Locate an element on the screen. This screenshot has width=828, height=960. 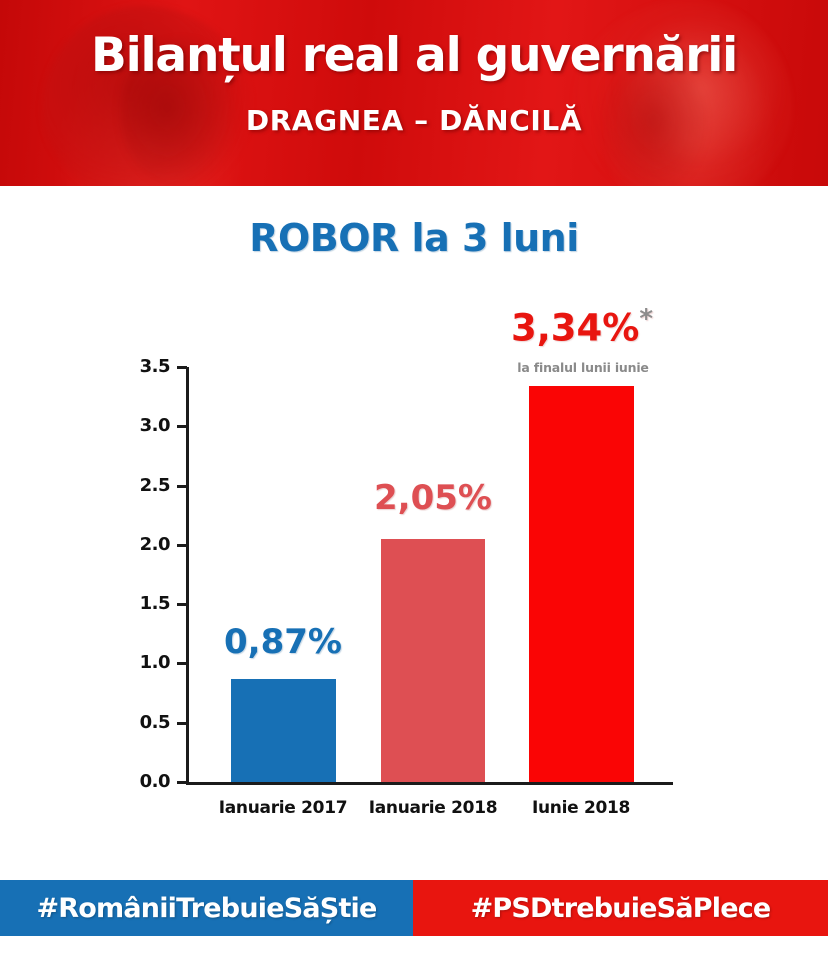
y-axis-tick-label-text: 3.5 is located at coordinates (155, 366).